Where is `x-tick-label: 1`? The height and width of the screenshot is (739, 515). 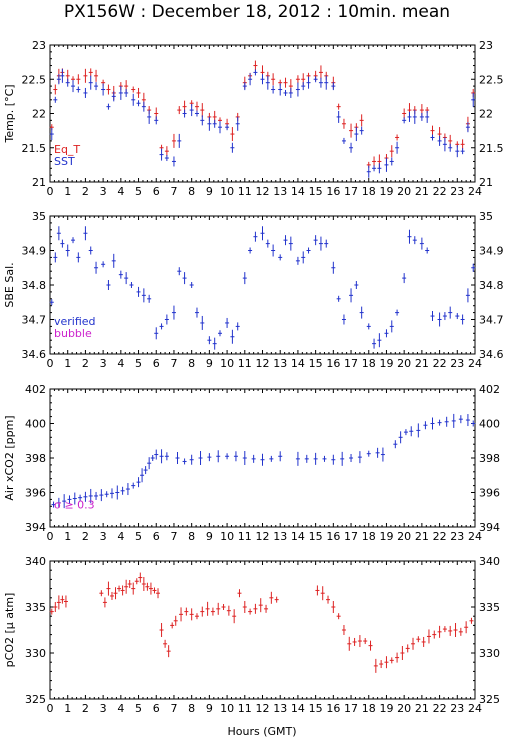 x-tick-label: 1 is located at coordinates (67, 191).